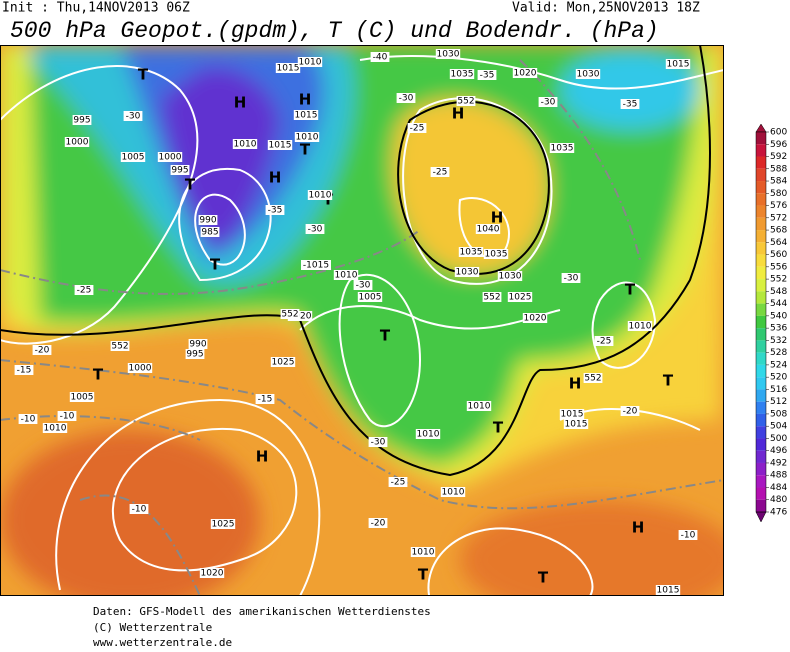  Describe the element at coordinates (496, 255) in the screenshot. I see `contour-label: 1035` at that location.